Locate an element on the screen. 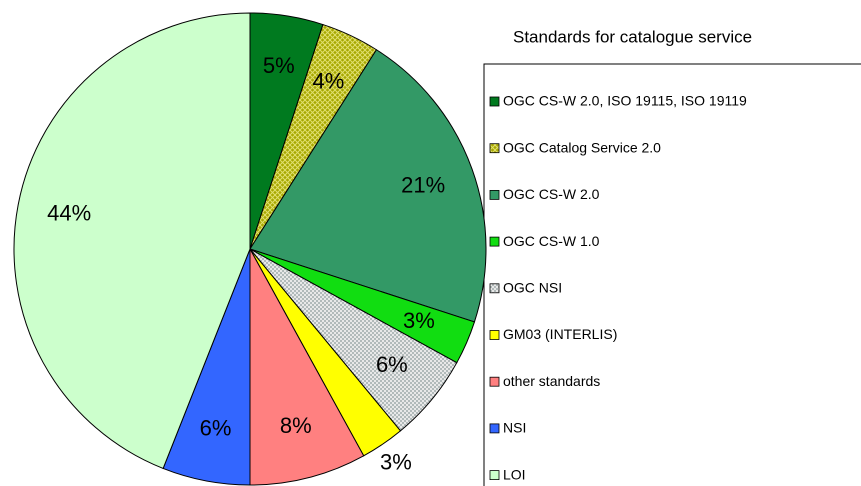 The image size is (861, 486). legend-label: OGC NSI is located at coordinates (532, 288).